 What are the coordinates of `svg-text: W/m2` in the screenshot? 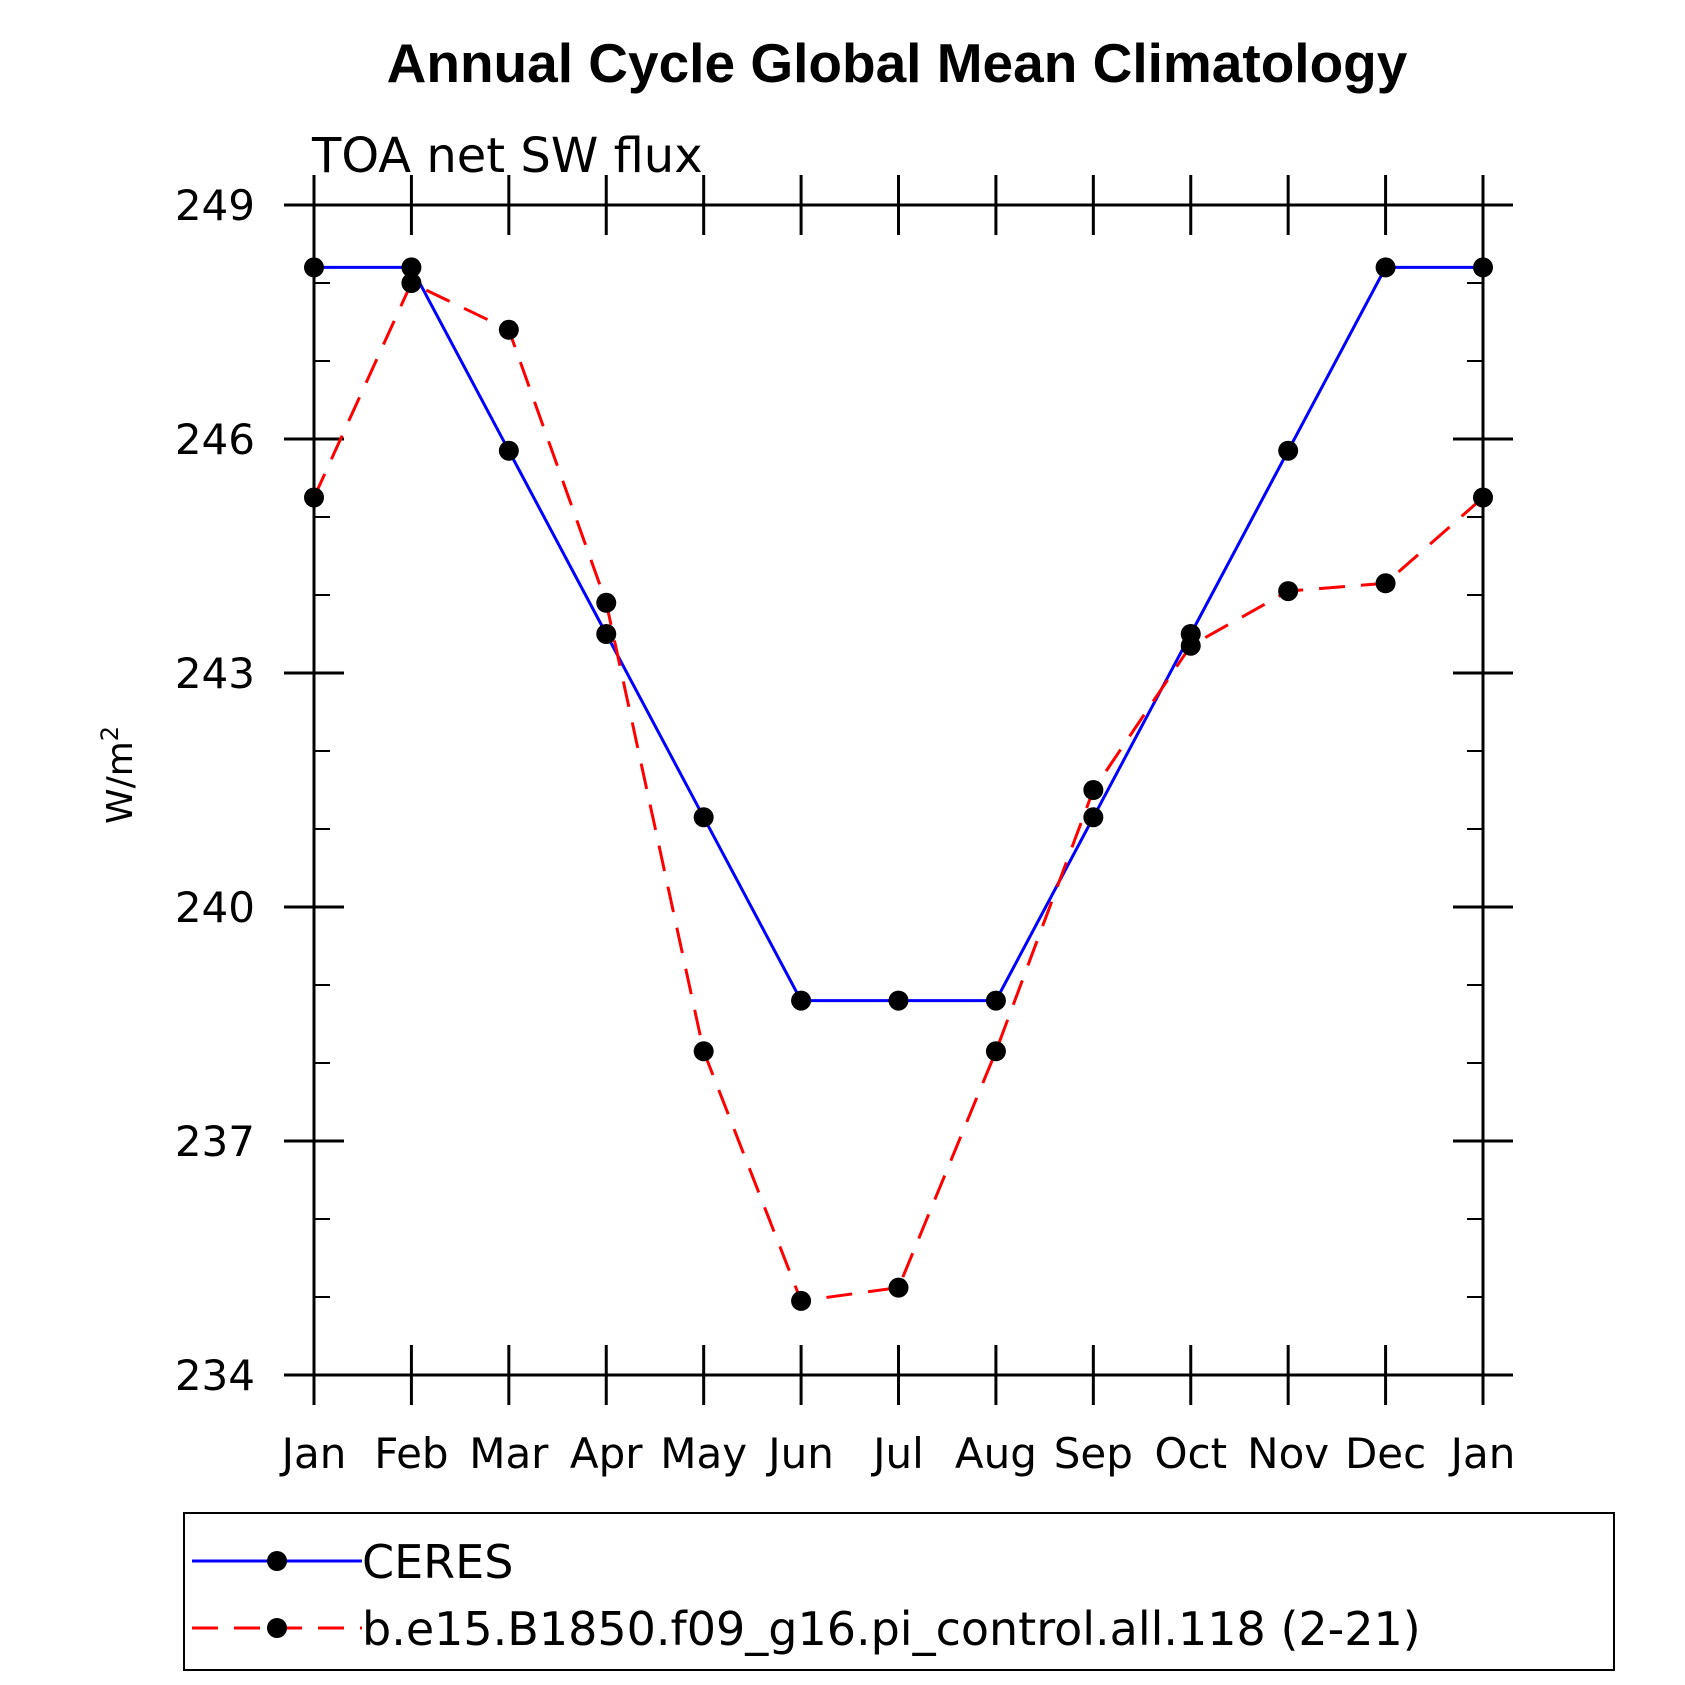 It's located at (118, 775).